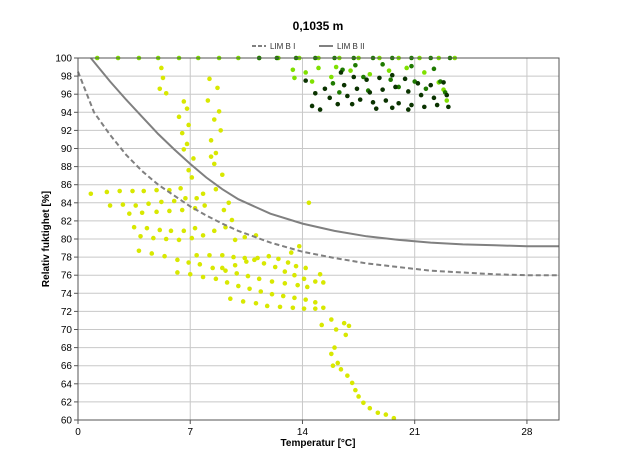  Describe the element at coordinates (351, 46) in the screenshot. I see `legend-label-lim-b-ii: LIM B II` at that location.